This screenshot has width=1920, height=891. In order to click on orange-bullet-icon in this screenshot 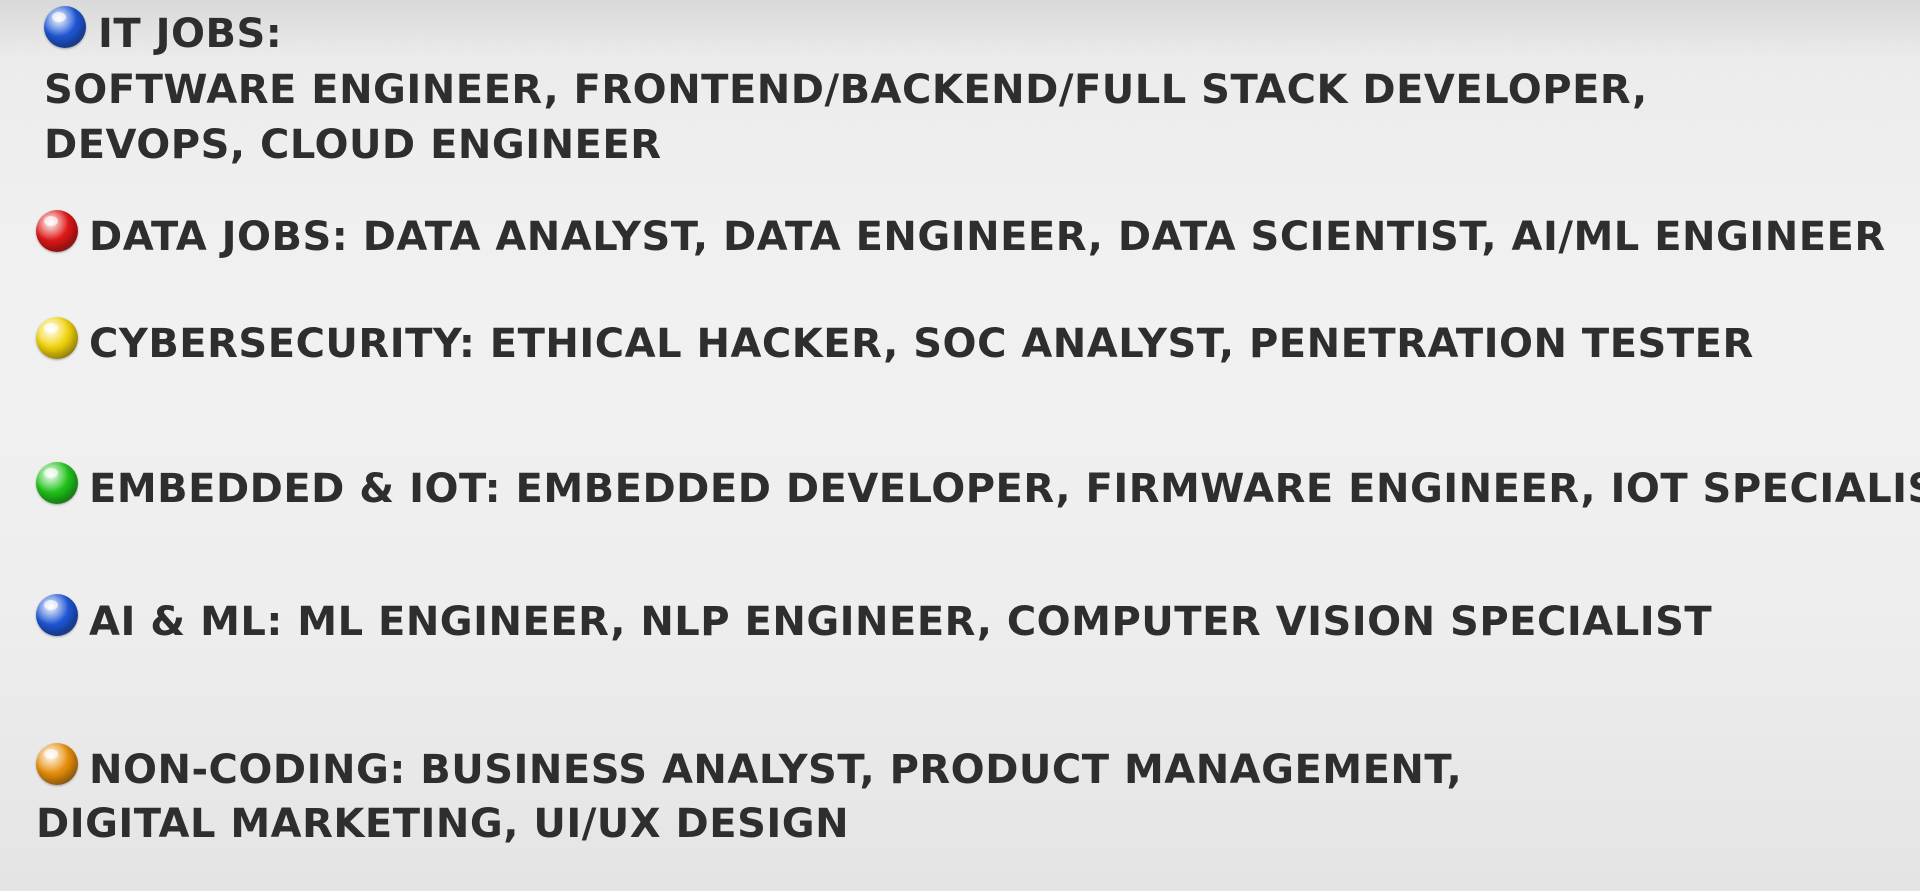, I will do `click(57, 764)`.